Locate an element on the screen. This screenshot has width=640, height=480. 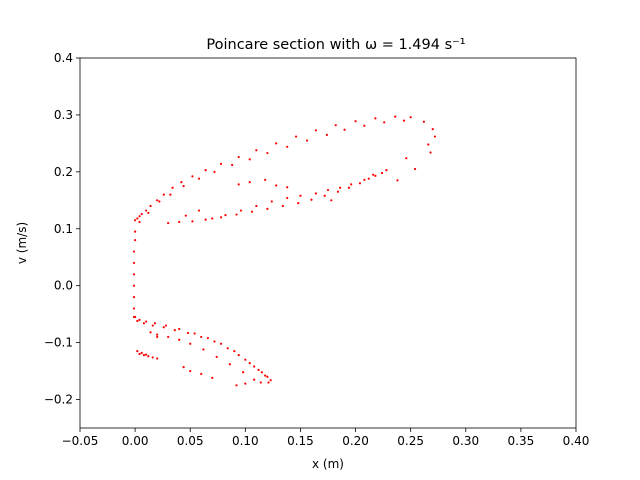
y-tick-label: 0.3 is located at coordinates (63, 115).